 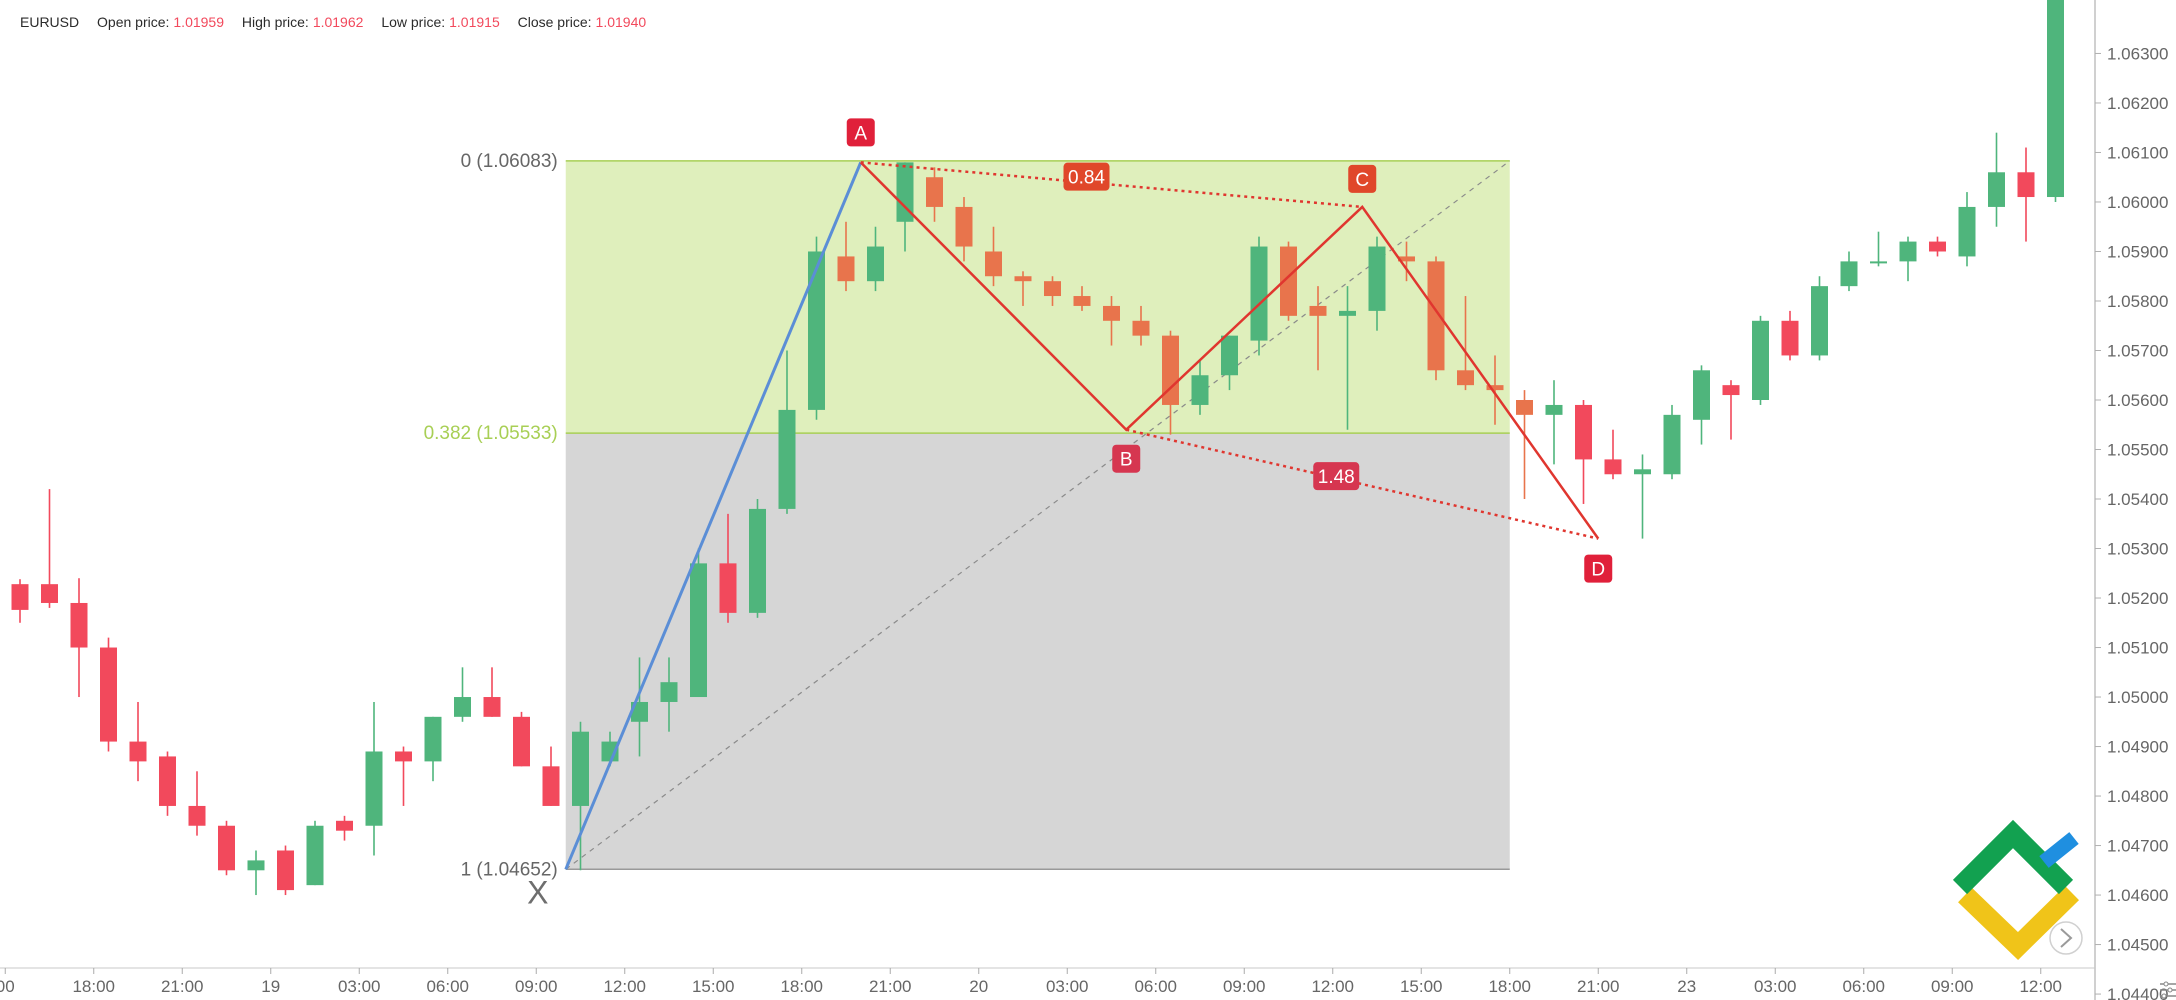 I want to click on price-tick-label: 1.06200, so click(x=2137, y=103).